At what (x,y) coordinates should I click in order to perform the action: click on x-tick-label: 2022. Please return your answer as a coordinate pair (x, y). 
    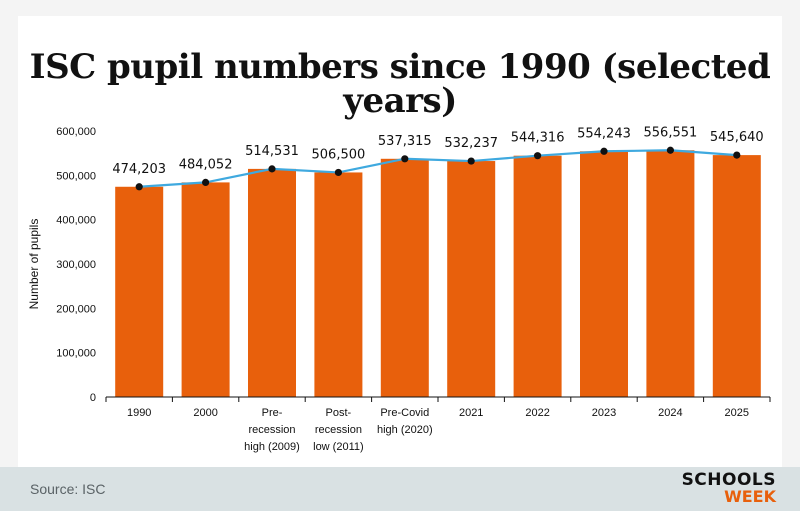
    Looking at the image, I should click on (537, 413).